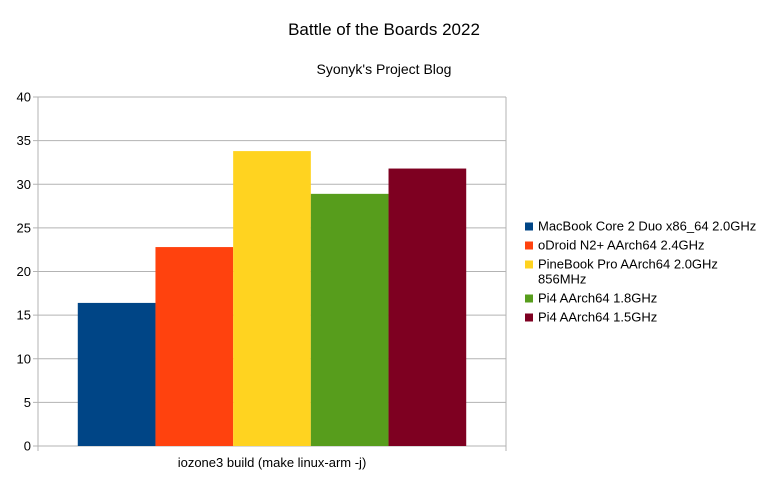 Image resolution: width=768 pixels, height=480 pixels. I want to click on legend-label: oDroid N2+ AArch64 2.4GHz, so click(621, 245).